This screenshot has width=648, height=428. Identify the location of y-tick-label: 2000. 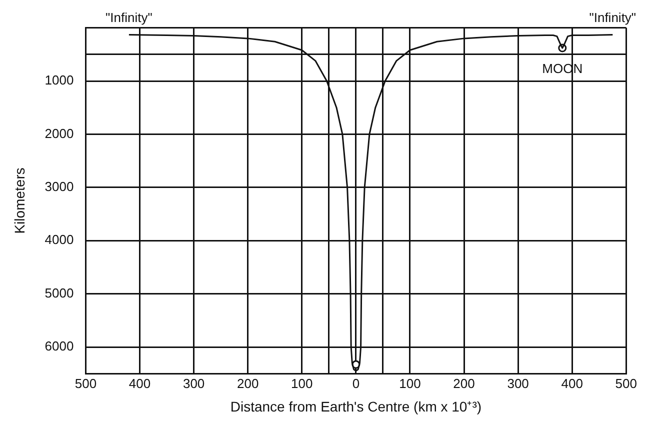
(59, 133).